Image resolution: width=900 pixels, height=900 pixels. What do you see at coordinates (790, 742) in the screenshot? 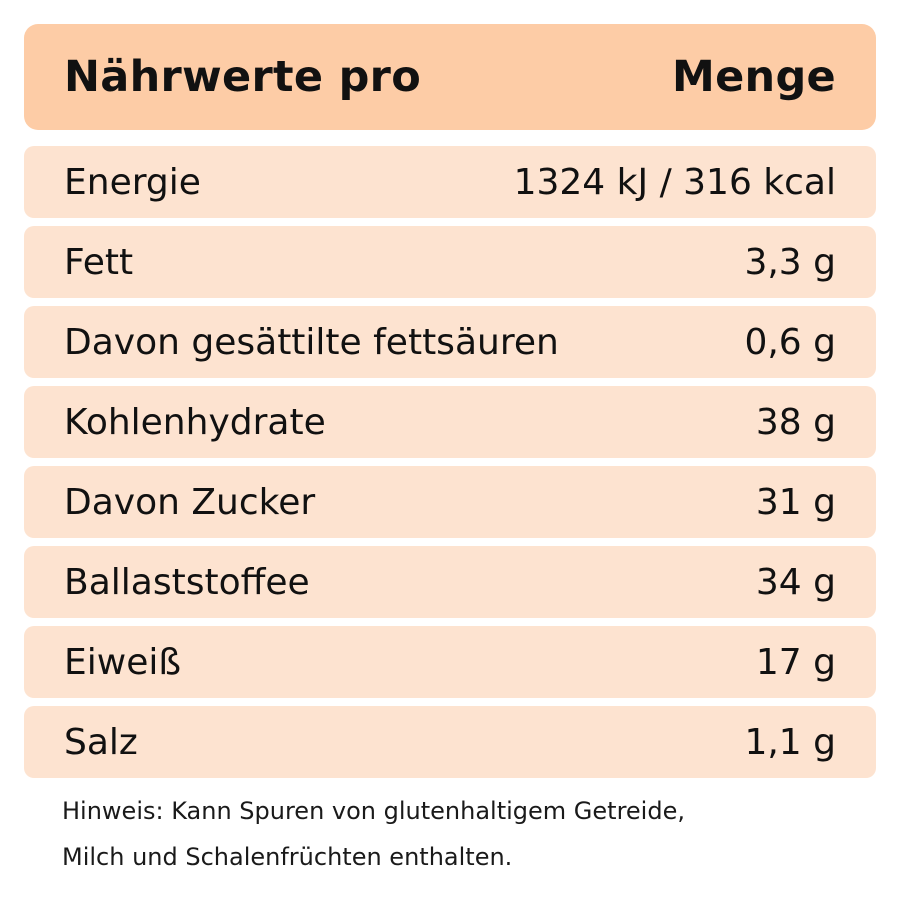
I see `row-value: 1,1 g` at bounding box center [790, 742].